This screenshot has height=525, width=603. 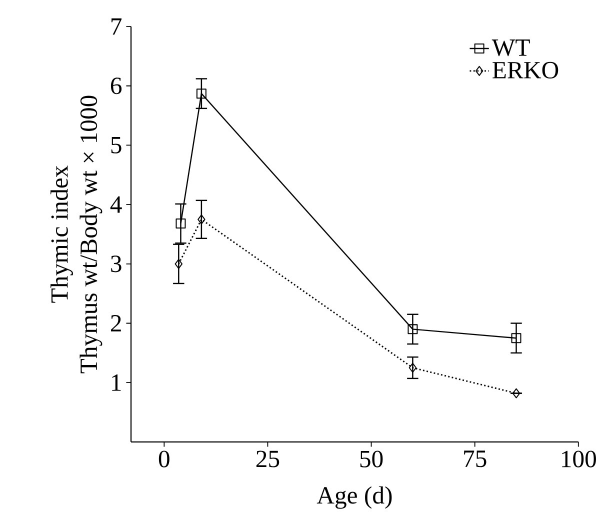 I want to click on y-axis-title: Thymic index Thymus wt/Body wt × 1000, so click(x=76, y=235).